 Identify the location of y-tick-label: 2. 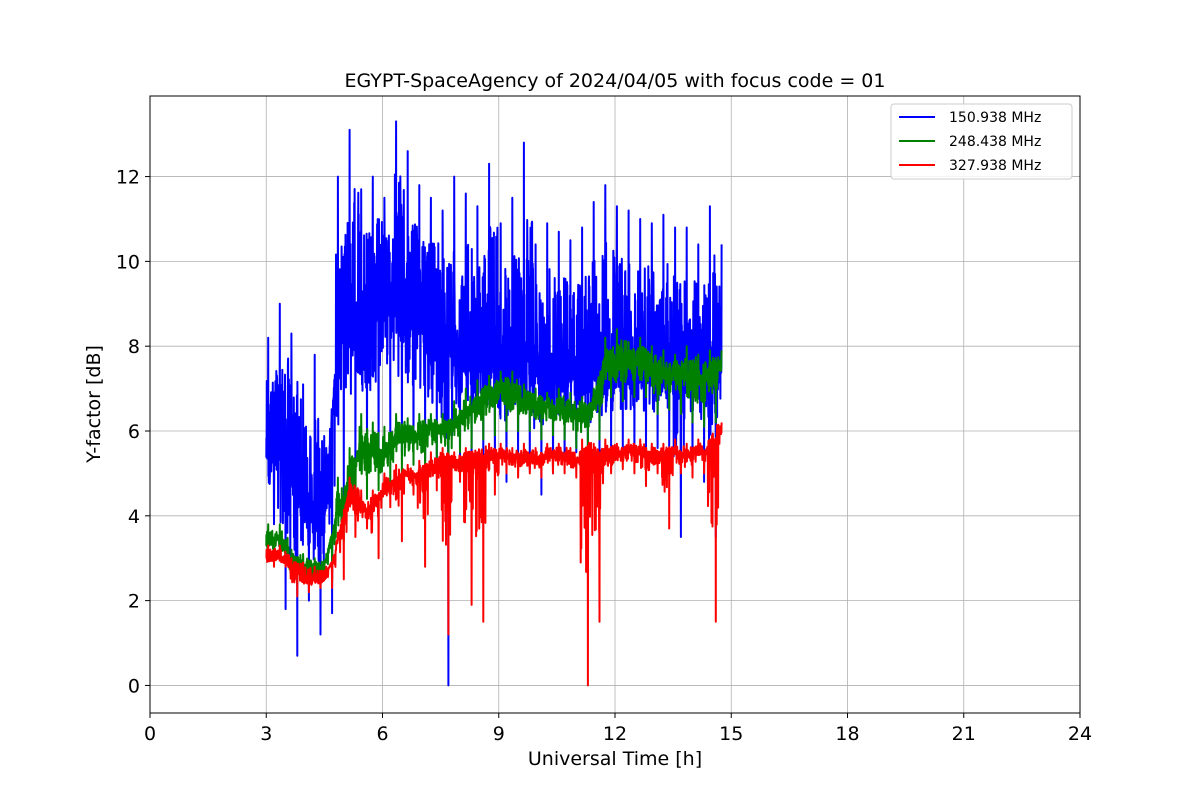
(134, 602).